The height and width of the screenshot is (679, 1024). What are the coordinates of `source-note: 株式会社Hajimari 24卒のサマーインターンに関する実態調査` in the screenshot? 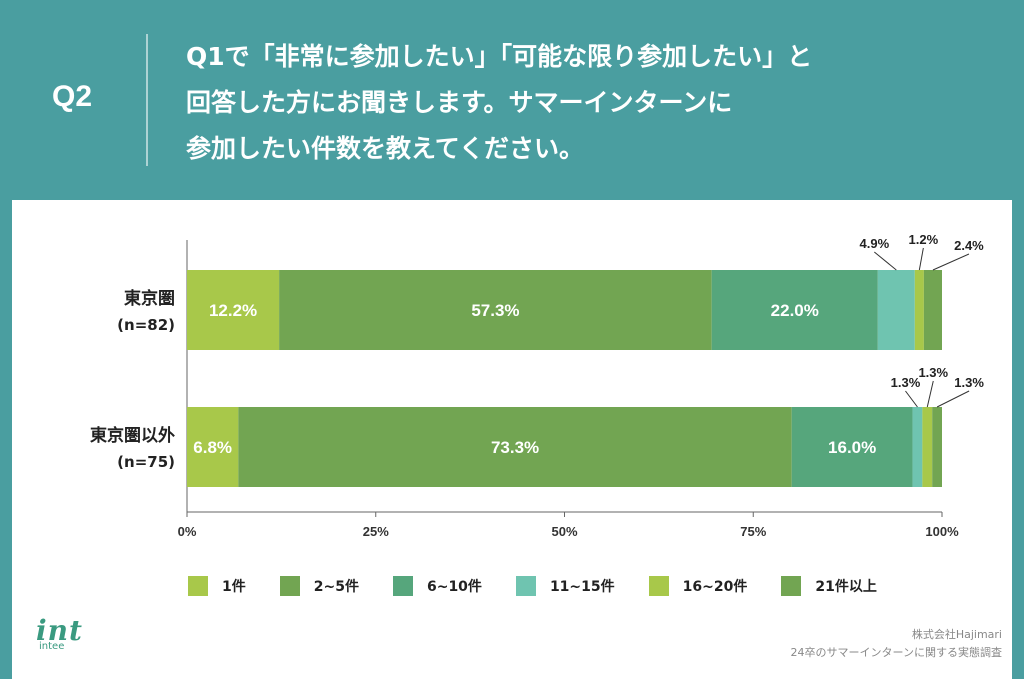 It's located at (896, 644).